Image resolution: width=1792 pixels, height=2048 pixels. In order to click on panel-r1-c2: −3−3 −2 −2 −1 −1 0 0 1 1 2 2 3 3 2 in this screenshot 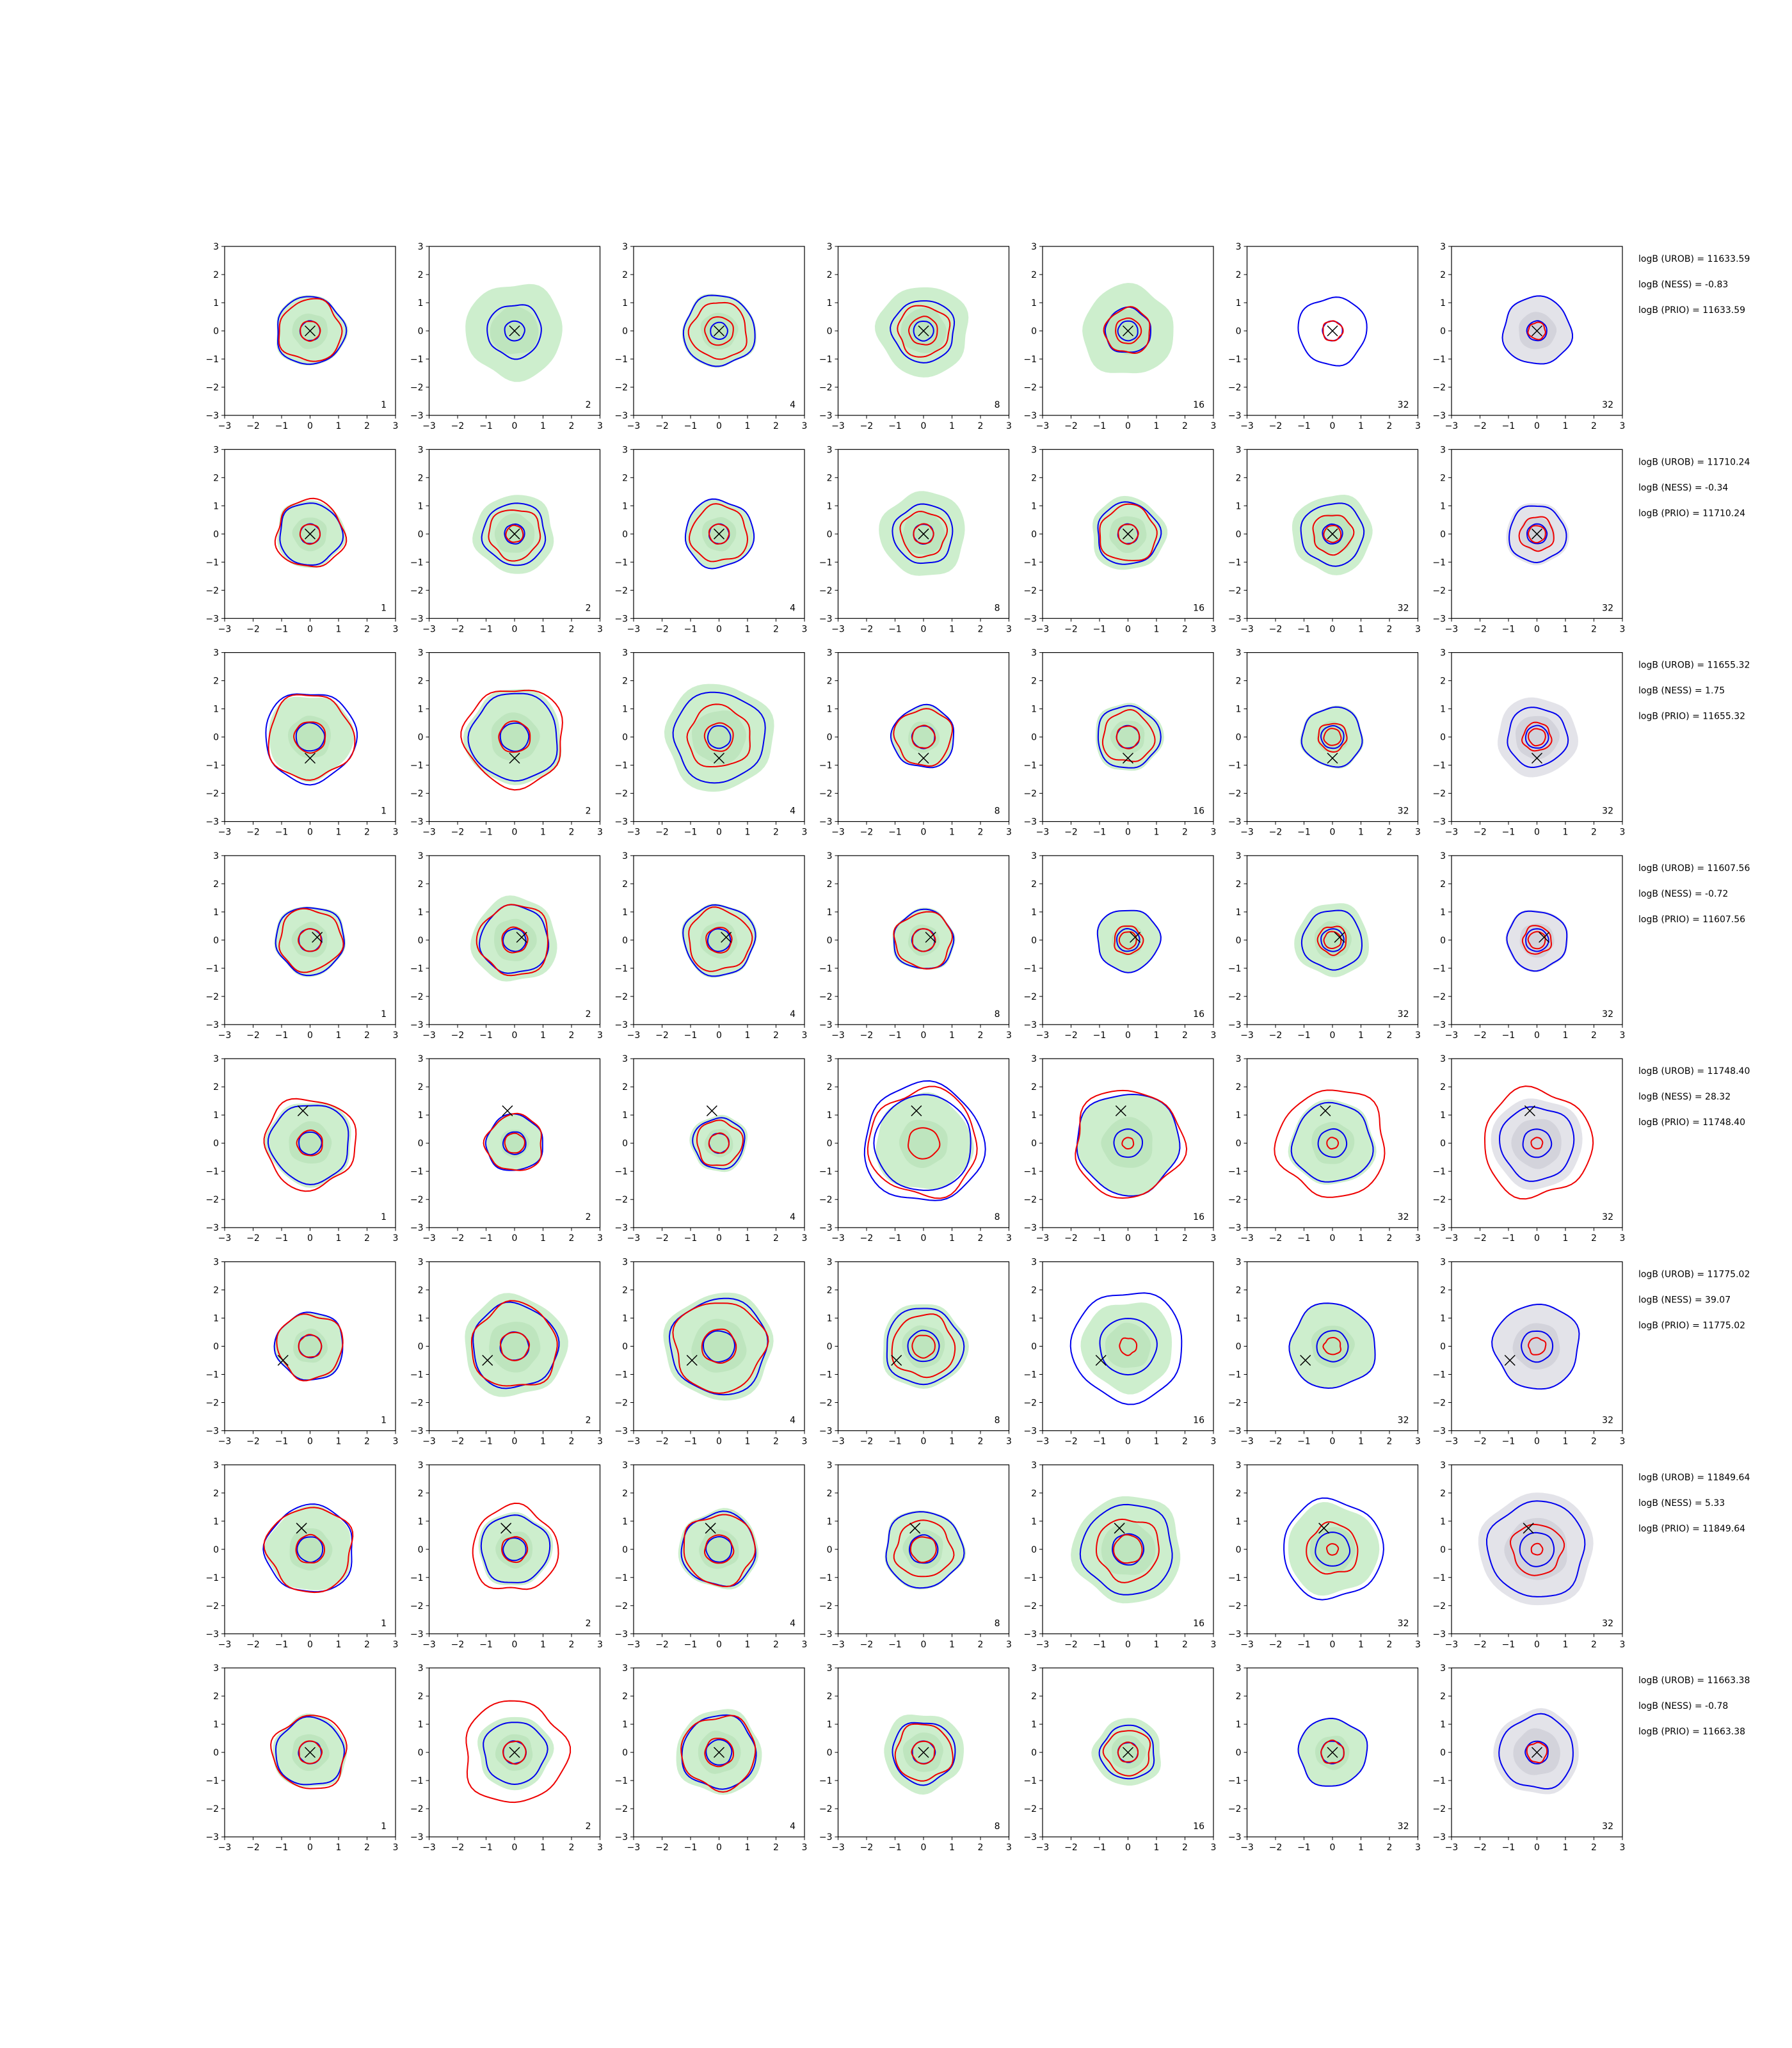, I will do `click(506, 336)`.